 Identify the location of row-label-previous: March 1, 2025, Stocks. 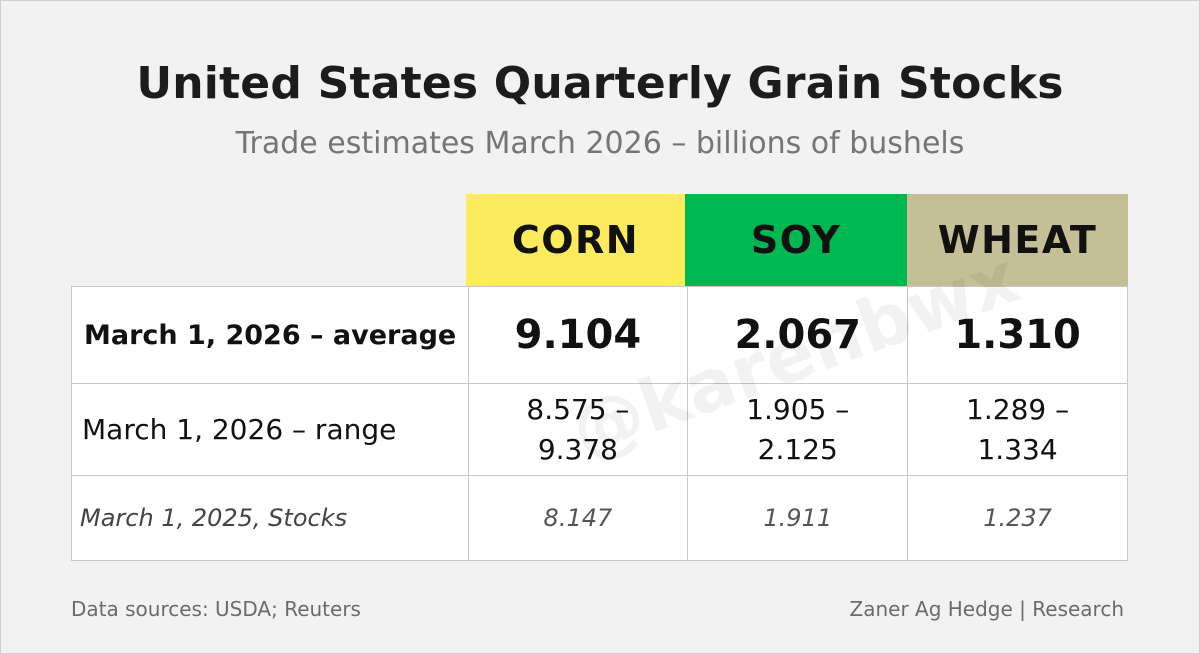
(270, 518).